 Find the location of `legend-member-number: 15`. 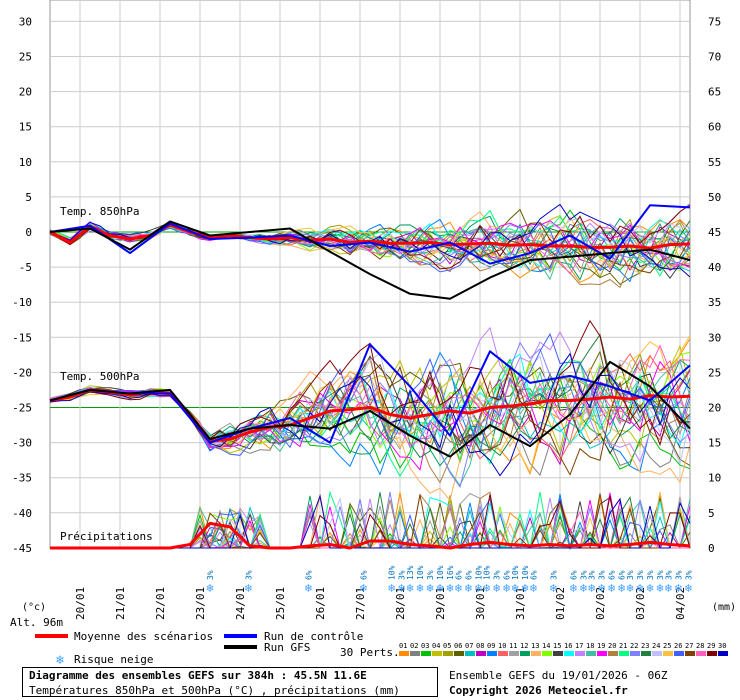

legend-member-number: 15 is located at coordinates (557, 646).